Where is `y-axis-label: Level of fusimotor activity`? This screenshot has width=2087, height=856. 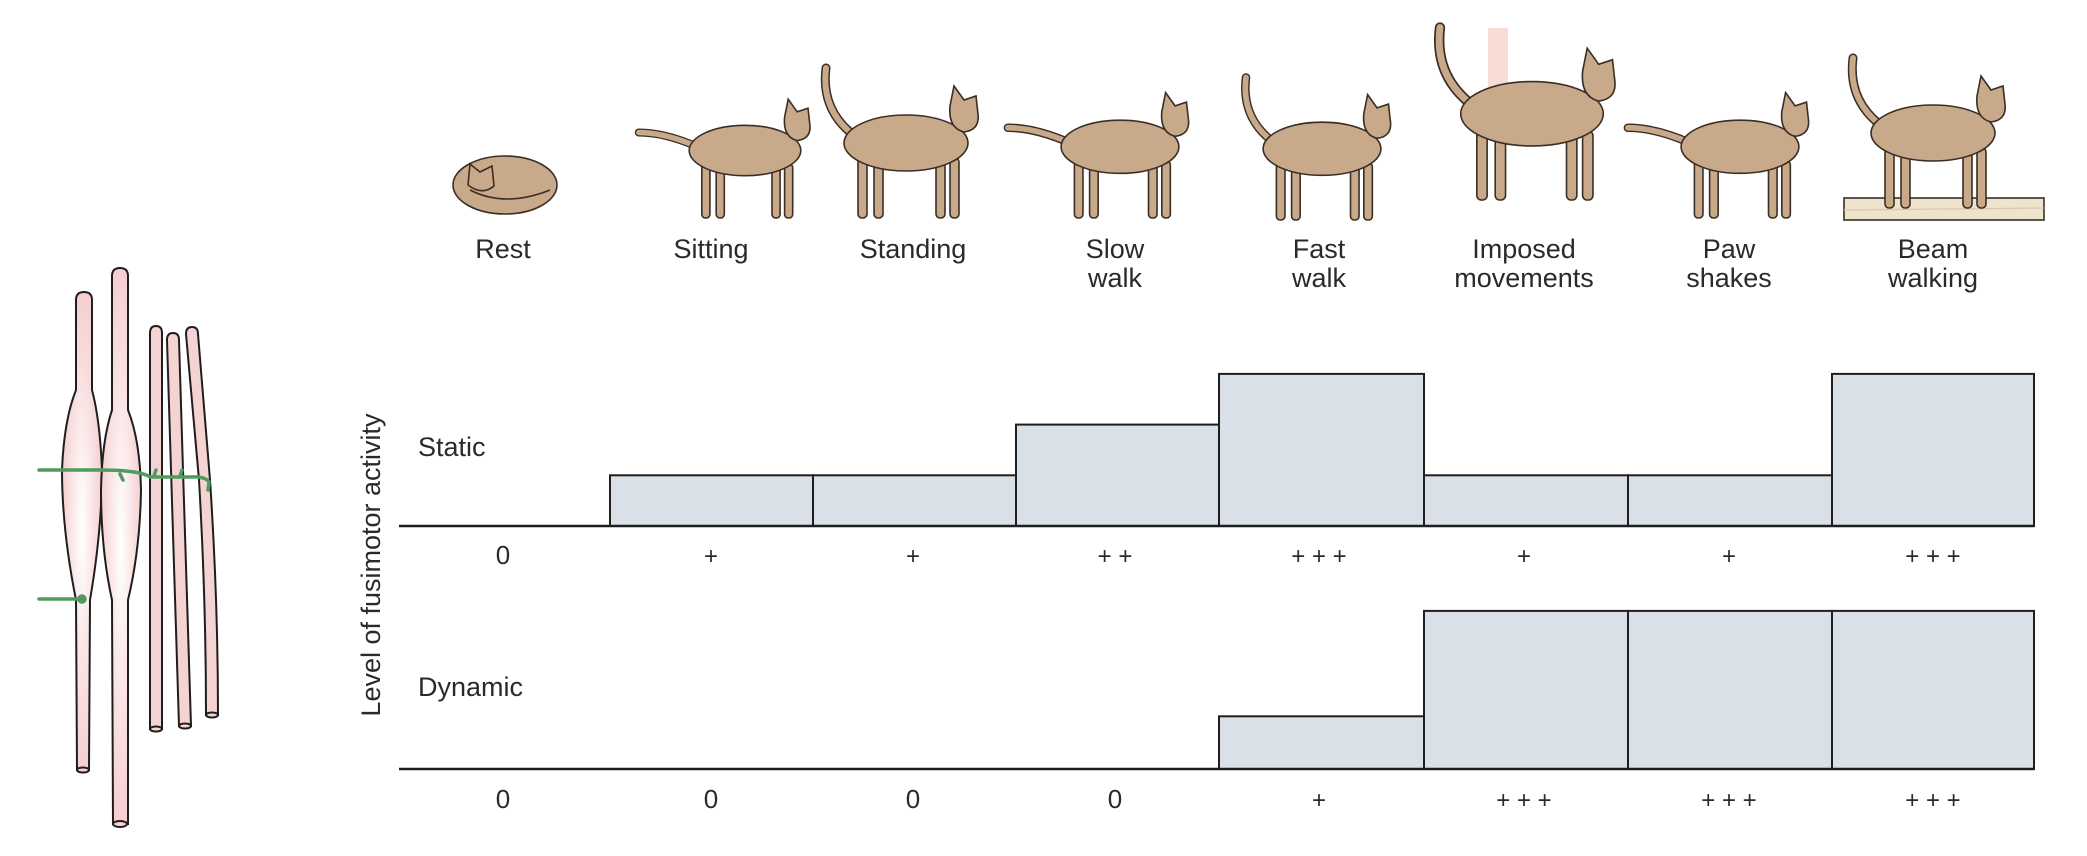
y-axis-label: Level of fusimotor activity is located at coordinates (371, 565).